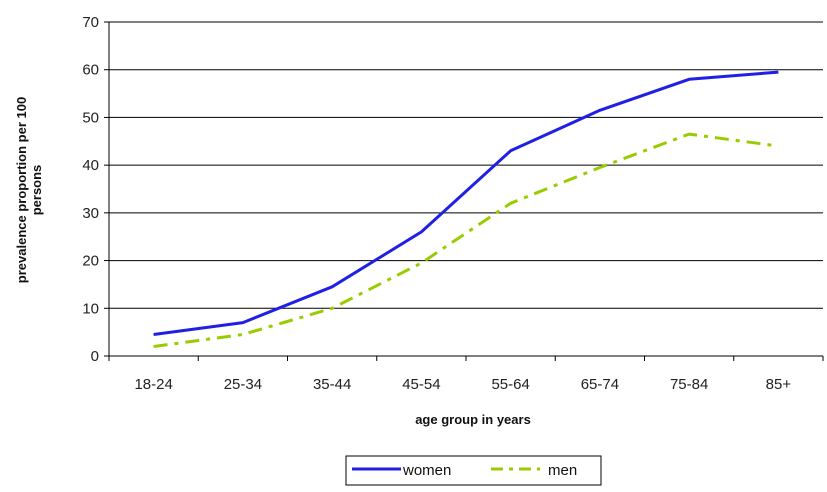 The height and width of the screenshot is (492, 827). Describe the element at coordinates (779, 384) in the screenshot. I see `x-tick-label: 85+` at that location.